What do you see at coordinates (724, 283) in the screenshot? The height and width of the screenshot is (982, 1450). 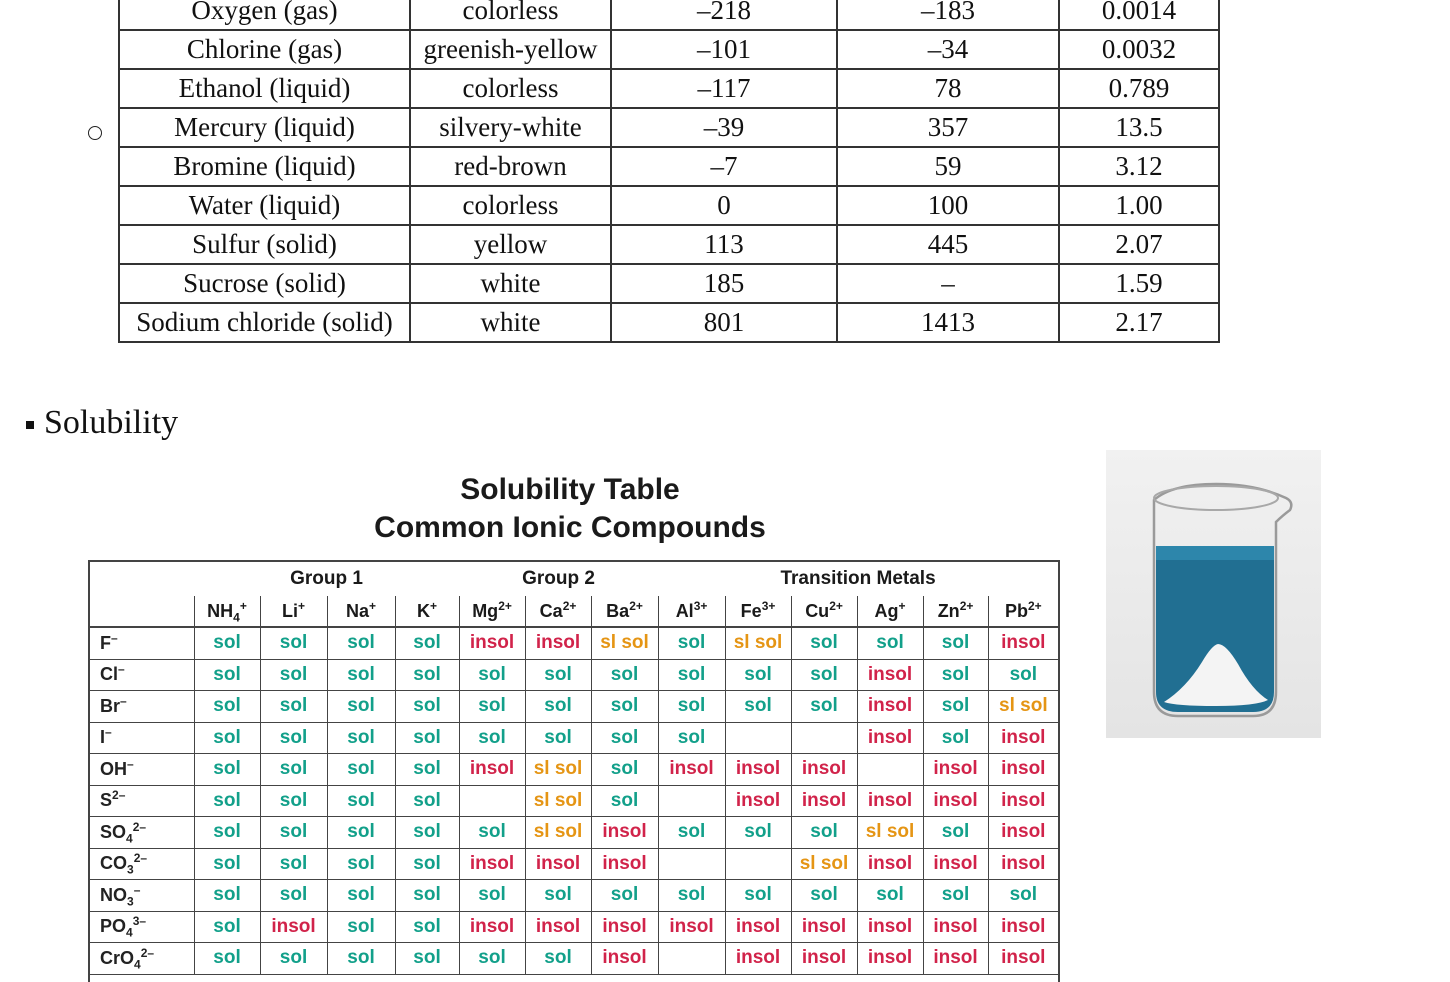 I see `table-cell: 185` at bounding box center [724, 283].